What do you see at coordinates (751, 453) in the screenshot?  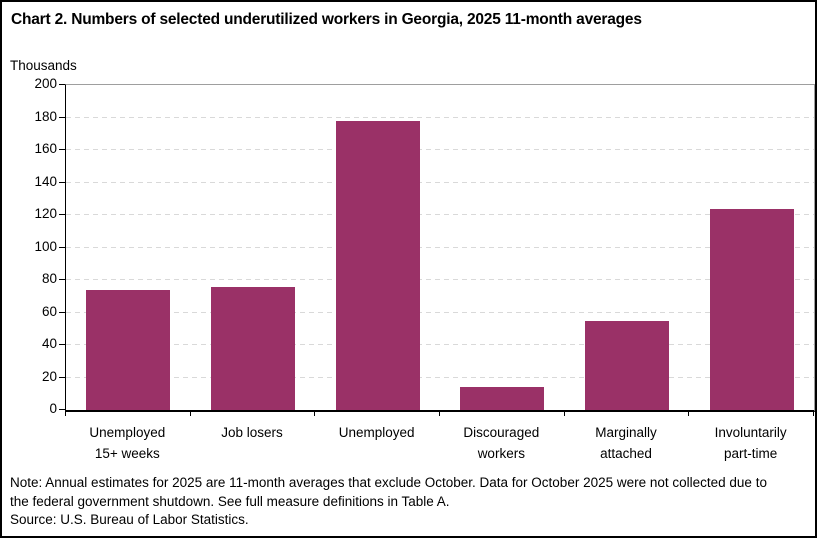 I see `x-category-label-line: part-time` at bounding box center [751, 453].